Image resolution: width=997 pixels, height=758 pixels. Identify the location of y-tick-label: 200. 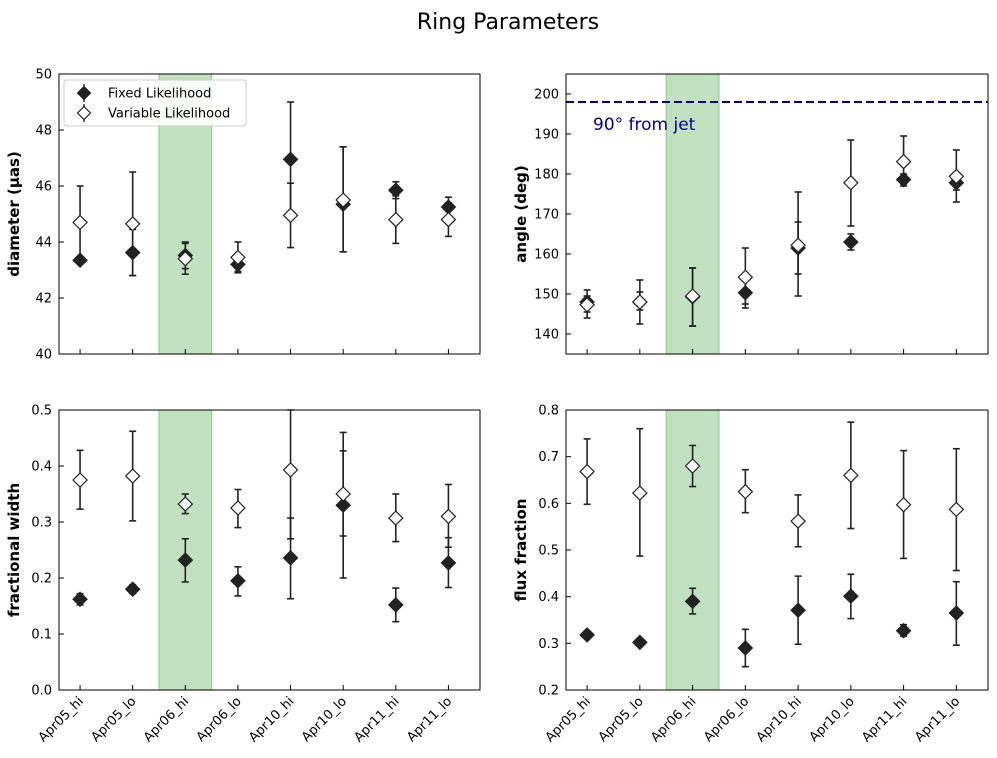
(546, 95).